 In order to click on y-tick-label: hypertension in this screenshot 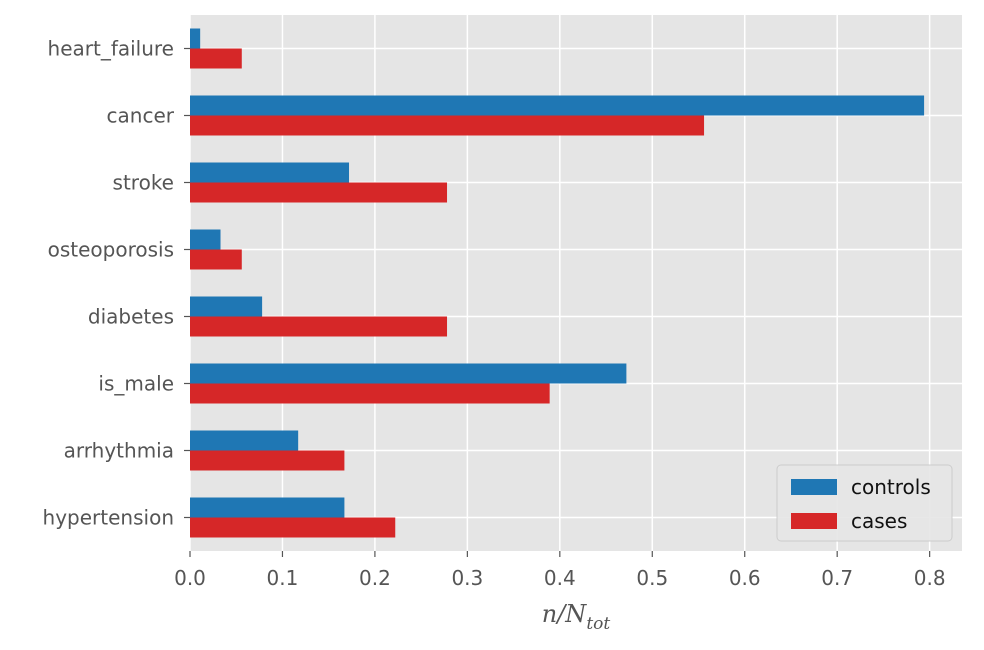, I will do `click(108, 518)`.